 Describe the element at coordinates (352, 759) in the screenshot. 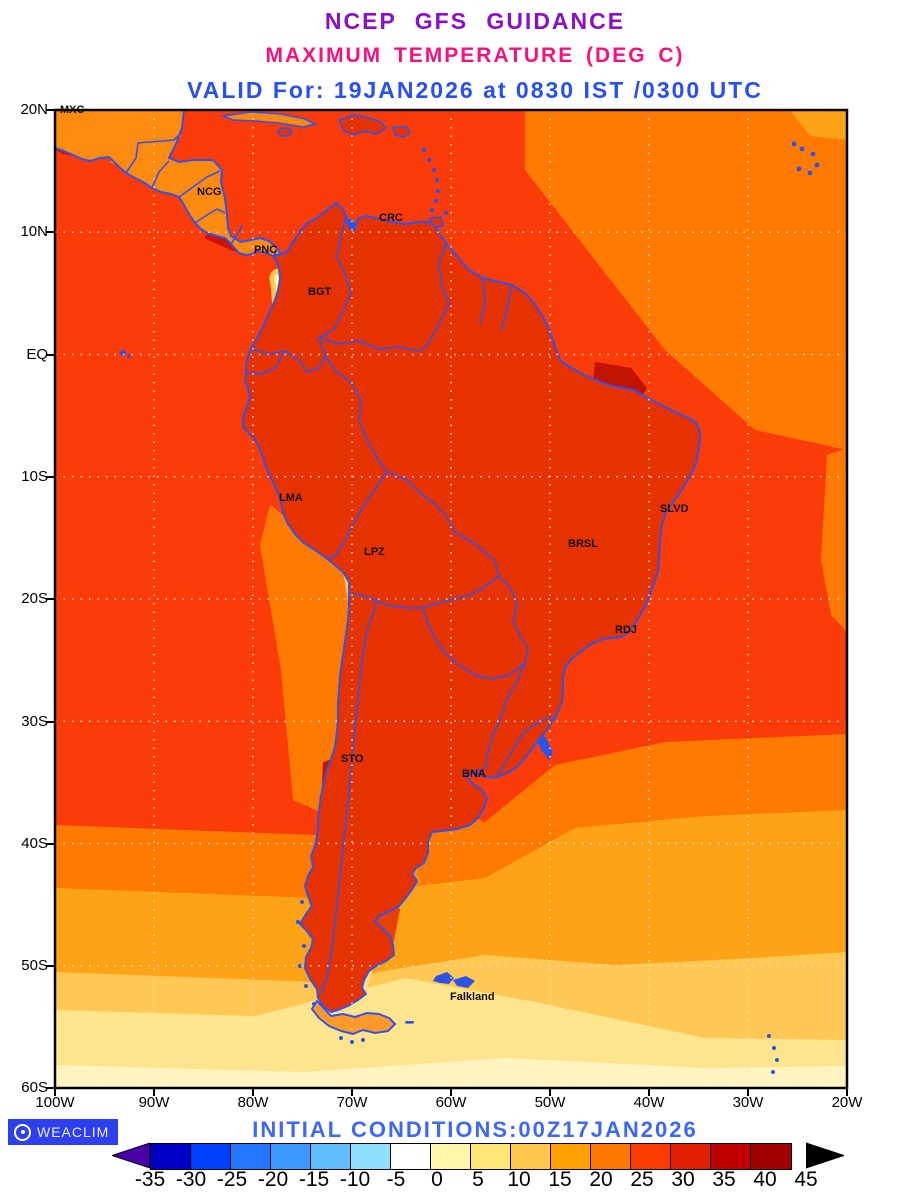

I see `city-label-sto: STO` at that location.